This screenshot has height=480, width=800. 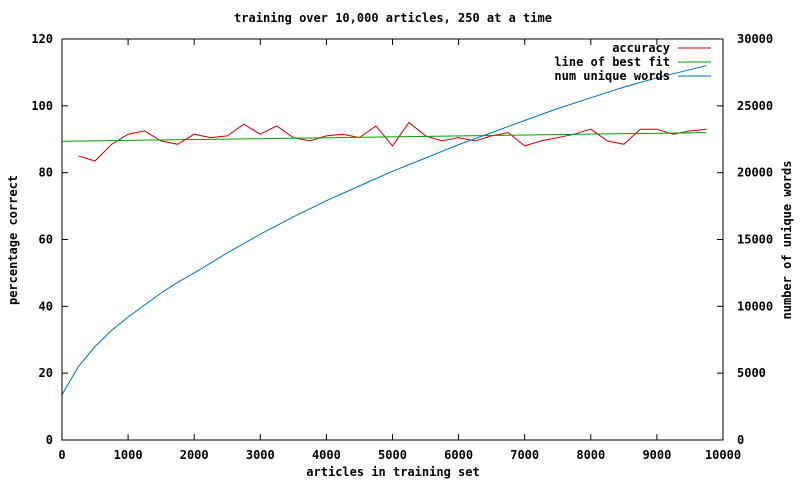 What do you see at coordinates (755, 39) in the screenshot?
I see `y2-tick-label: 30000` at bounding box center [755, 39].